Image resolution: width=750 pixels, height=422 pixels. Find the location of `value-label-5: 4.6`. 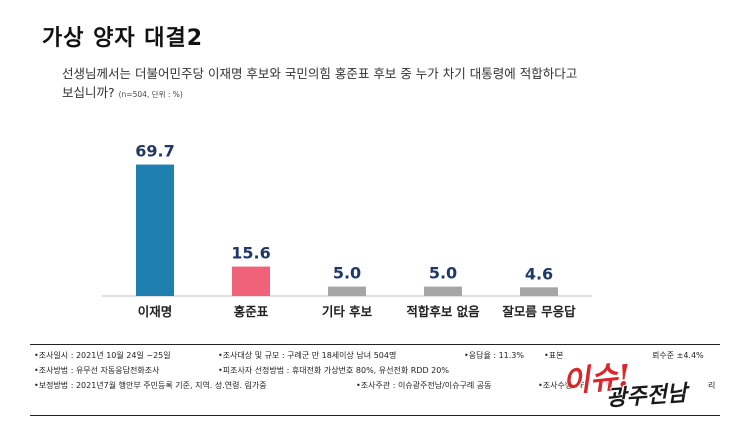

value-label-5: 4.6 is located at coordinates (539, 273).